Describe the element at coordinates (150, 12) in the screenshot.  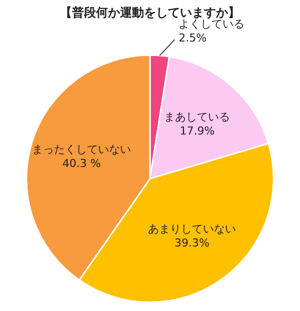
I see `chart-title: 【普段何か運動をしていますか】` at that location.